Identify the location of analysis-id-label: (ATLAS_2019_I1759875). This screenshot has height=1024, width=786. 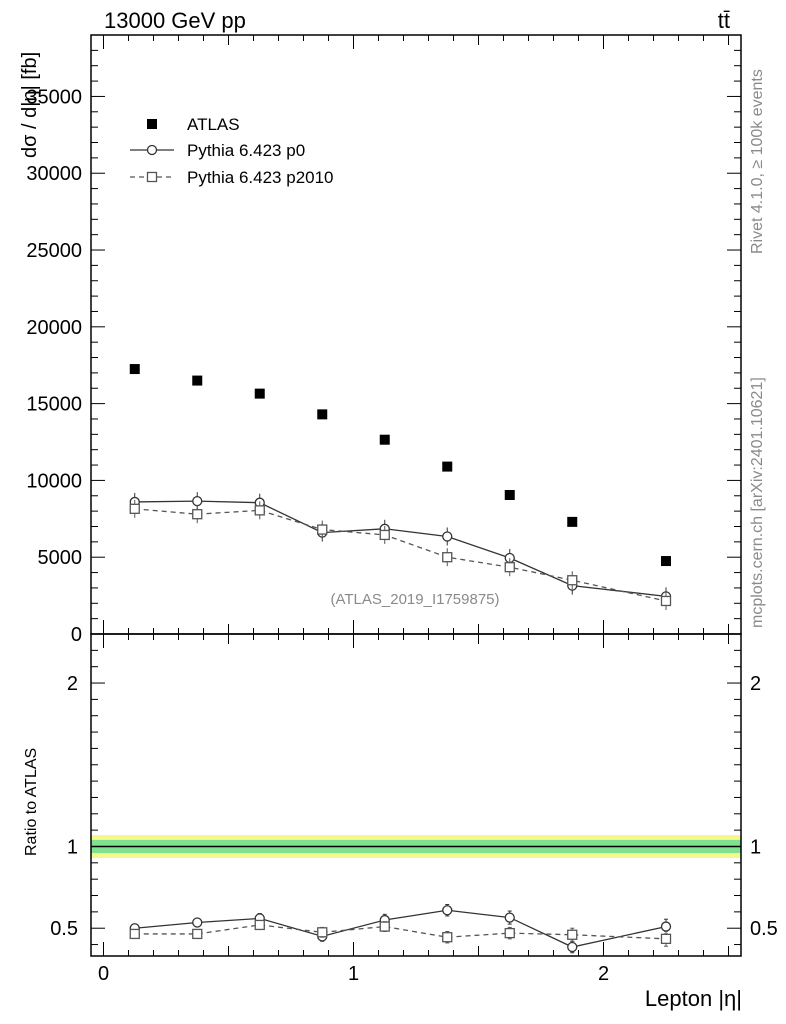
(414, 599).